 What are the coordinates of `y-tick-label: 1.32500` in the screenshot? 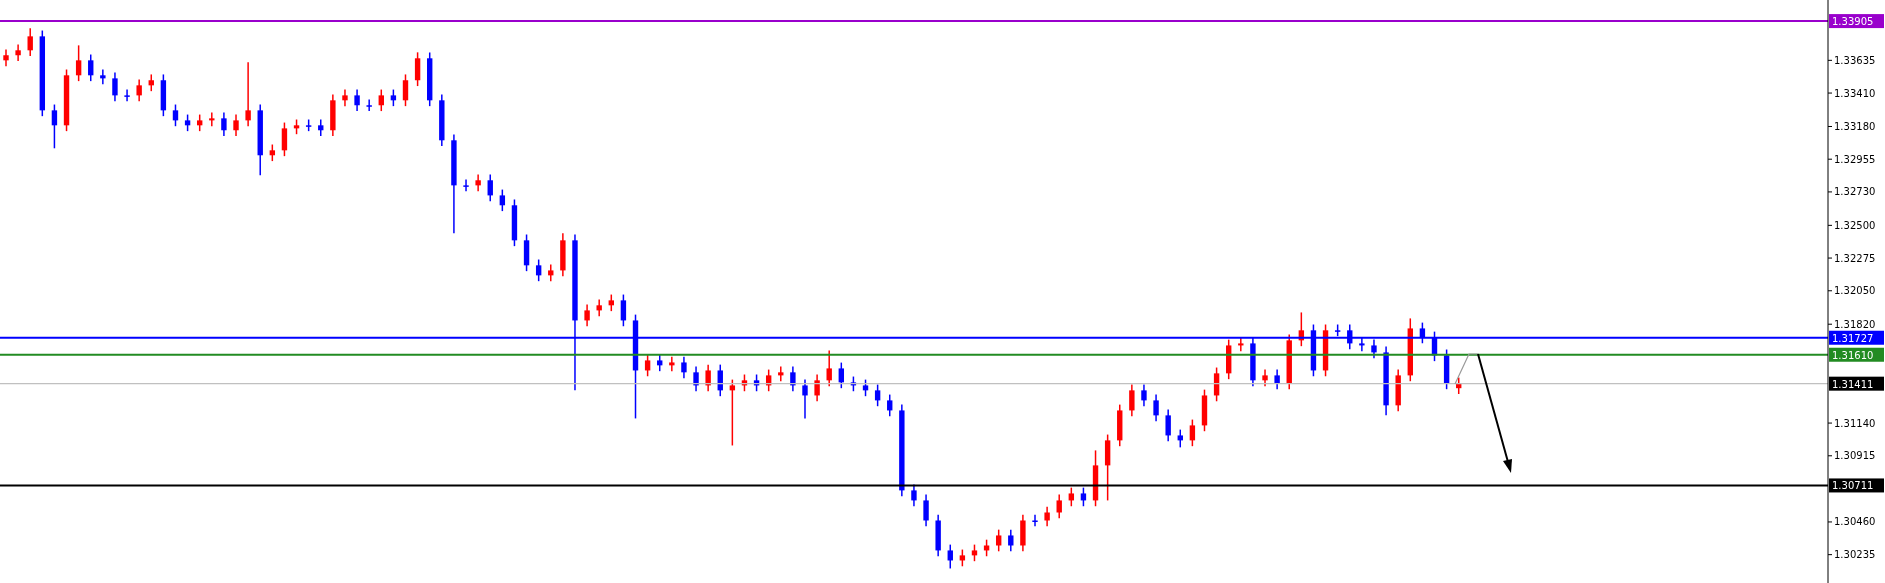 It's located at (1855, 225).